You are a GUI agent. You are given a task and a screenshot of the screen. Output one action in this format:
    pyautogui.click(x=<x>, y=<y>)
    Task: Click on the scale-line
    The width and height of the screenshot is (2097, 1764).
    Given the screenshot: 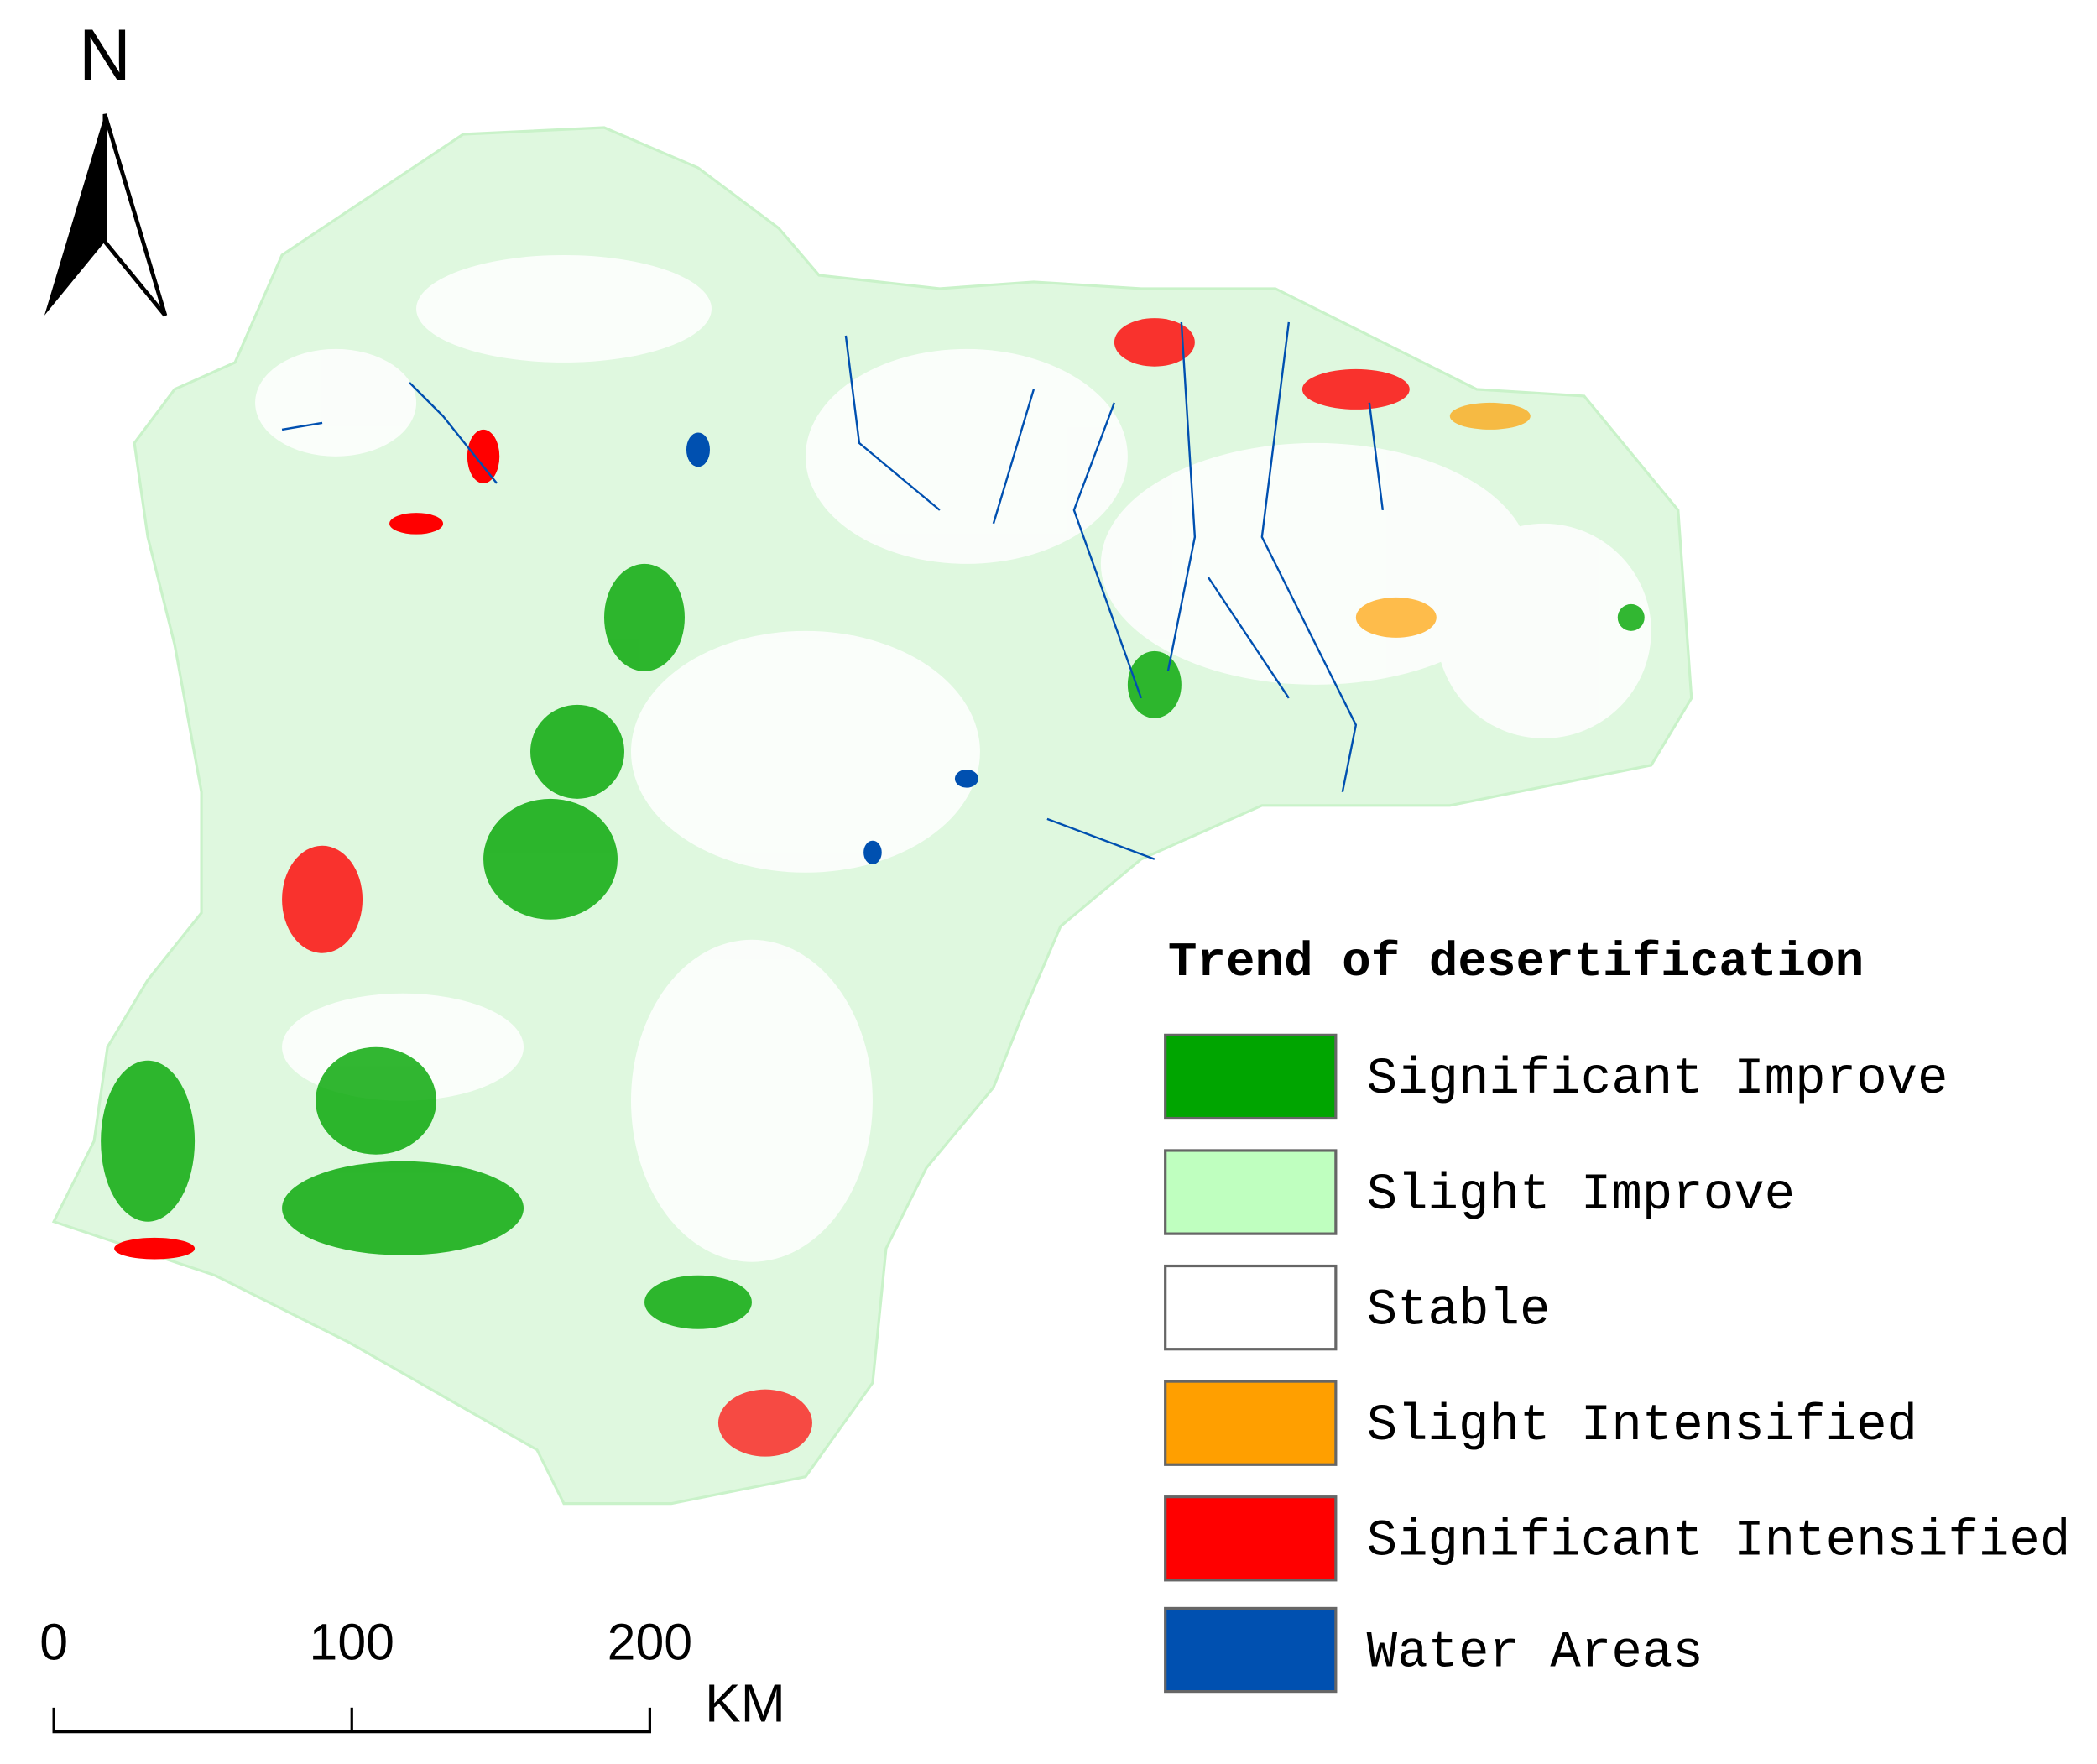 What is the action you would take?
    pyautogui.click(x=351, y=1721)
    